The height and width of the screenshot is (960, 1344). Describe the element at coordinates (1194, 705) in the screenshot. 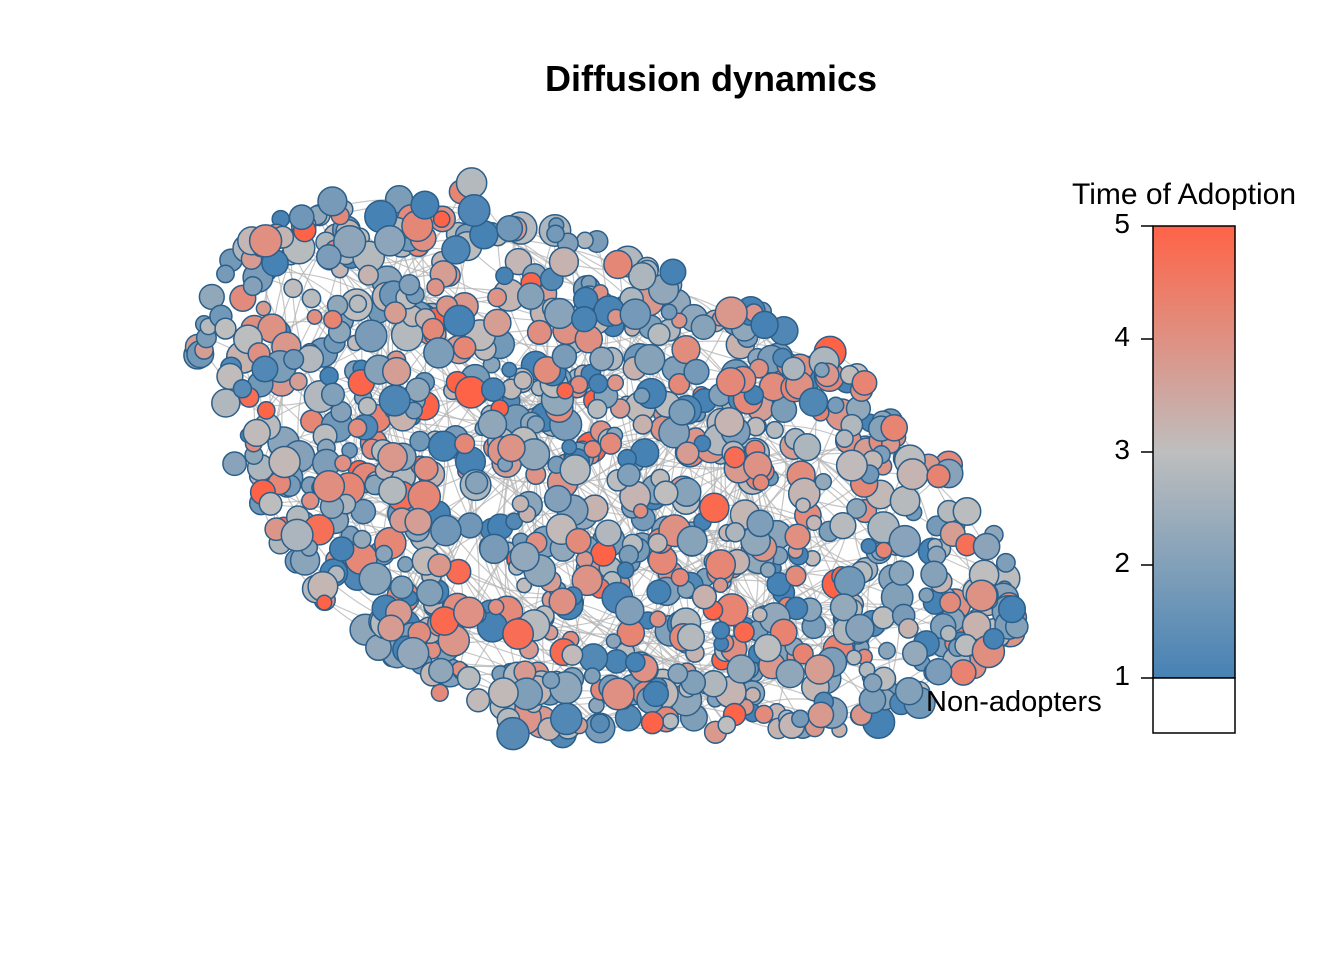

I see `colorbar-non-adopters-box` at that location.